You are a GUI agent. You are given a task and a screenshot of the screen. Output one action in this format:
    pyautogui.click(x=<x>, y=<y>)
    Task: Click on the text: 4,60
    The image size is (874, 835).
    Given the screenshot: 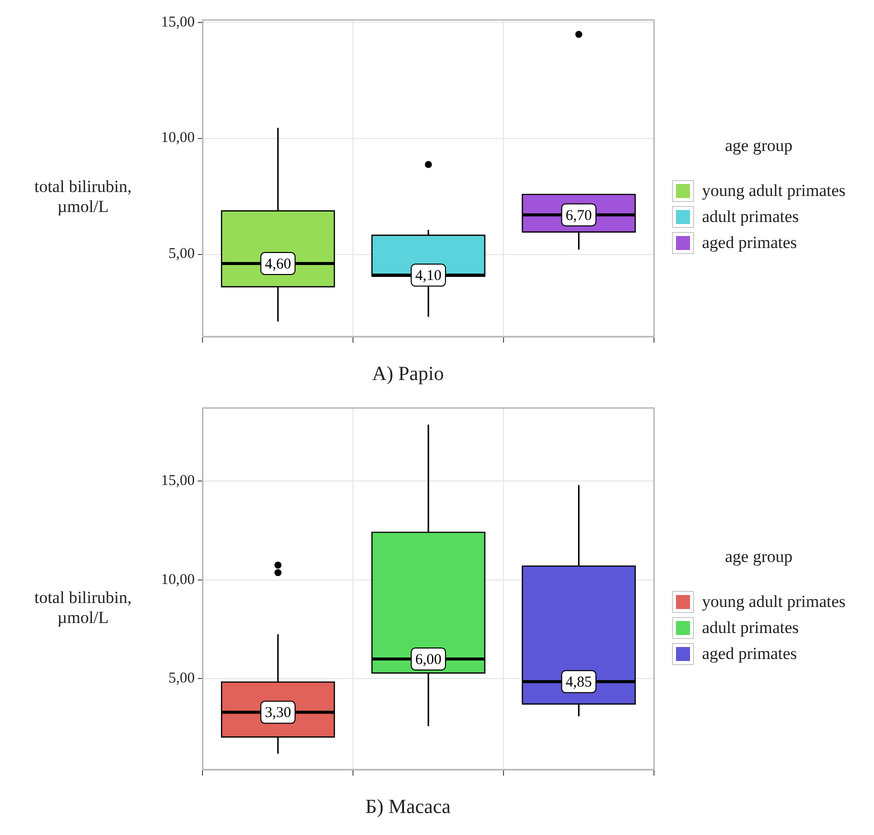 What is the action you would take?
    pyautogui.click(x=278, y=264)
    